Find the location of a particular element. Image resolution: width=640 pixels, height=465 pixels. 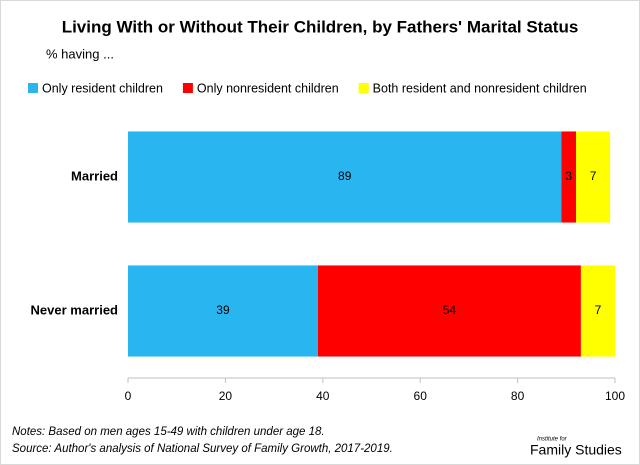

data-label: 89 is located at coordinates (345, 176).